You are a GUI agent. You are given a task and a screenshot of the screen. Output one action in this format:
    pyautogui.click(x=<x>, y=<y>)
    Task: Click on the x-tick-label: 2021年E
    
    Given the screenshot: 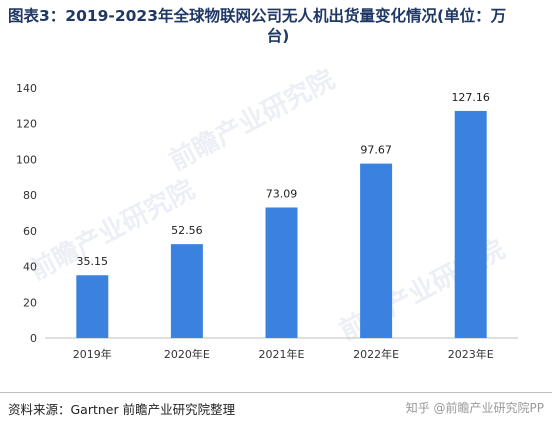 What is the action you would take?
    pyautogui.click(x=282, y=354)
    